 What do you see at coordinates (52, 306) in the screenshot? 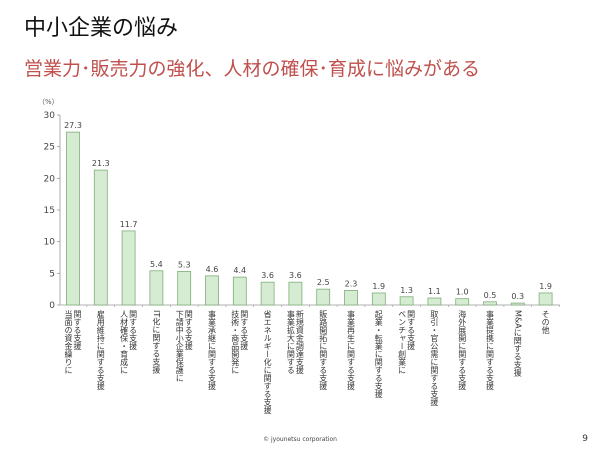
I see `y-tick-label: 0` at bounding box center [52, 306].